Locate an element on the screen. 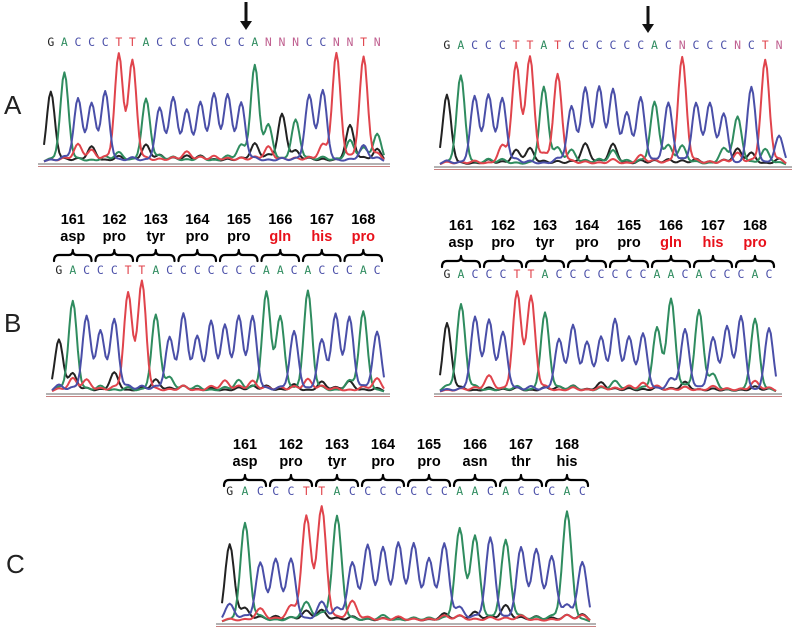 Image resolution: width=800 pixels, height=631 pixels. trace-a-channel is located at coordinates (608, 345).